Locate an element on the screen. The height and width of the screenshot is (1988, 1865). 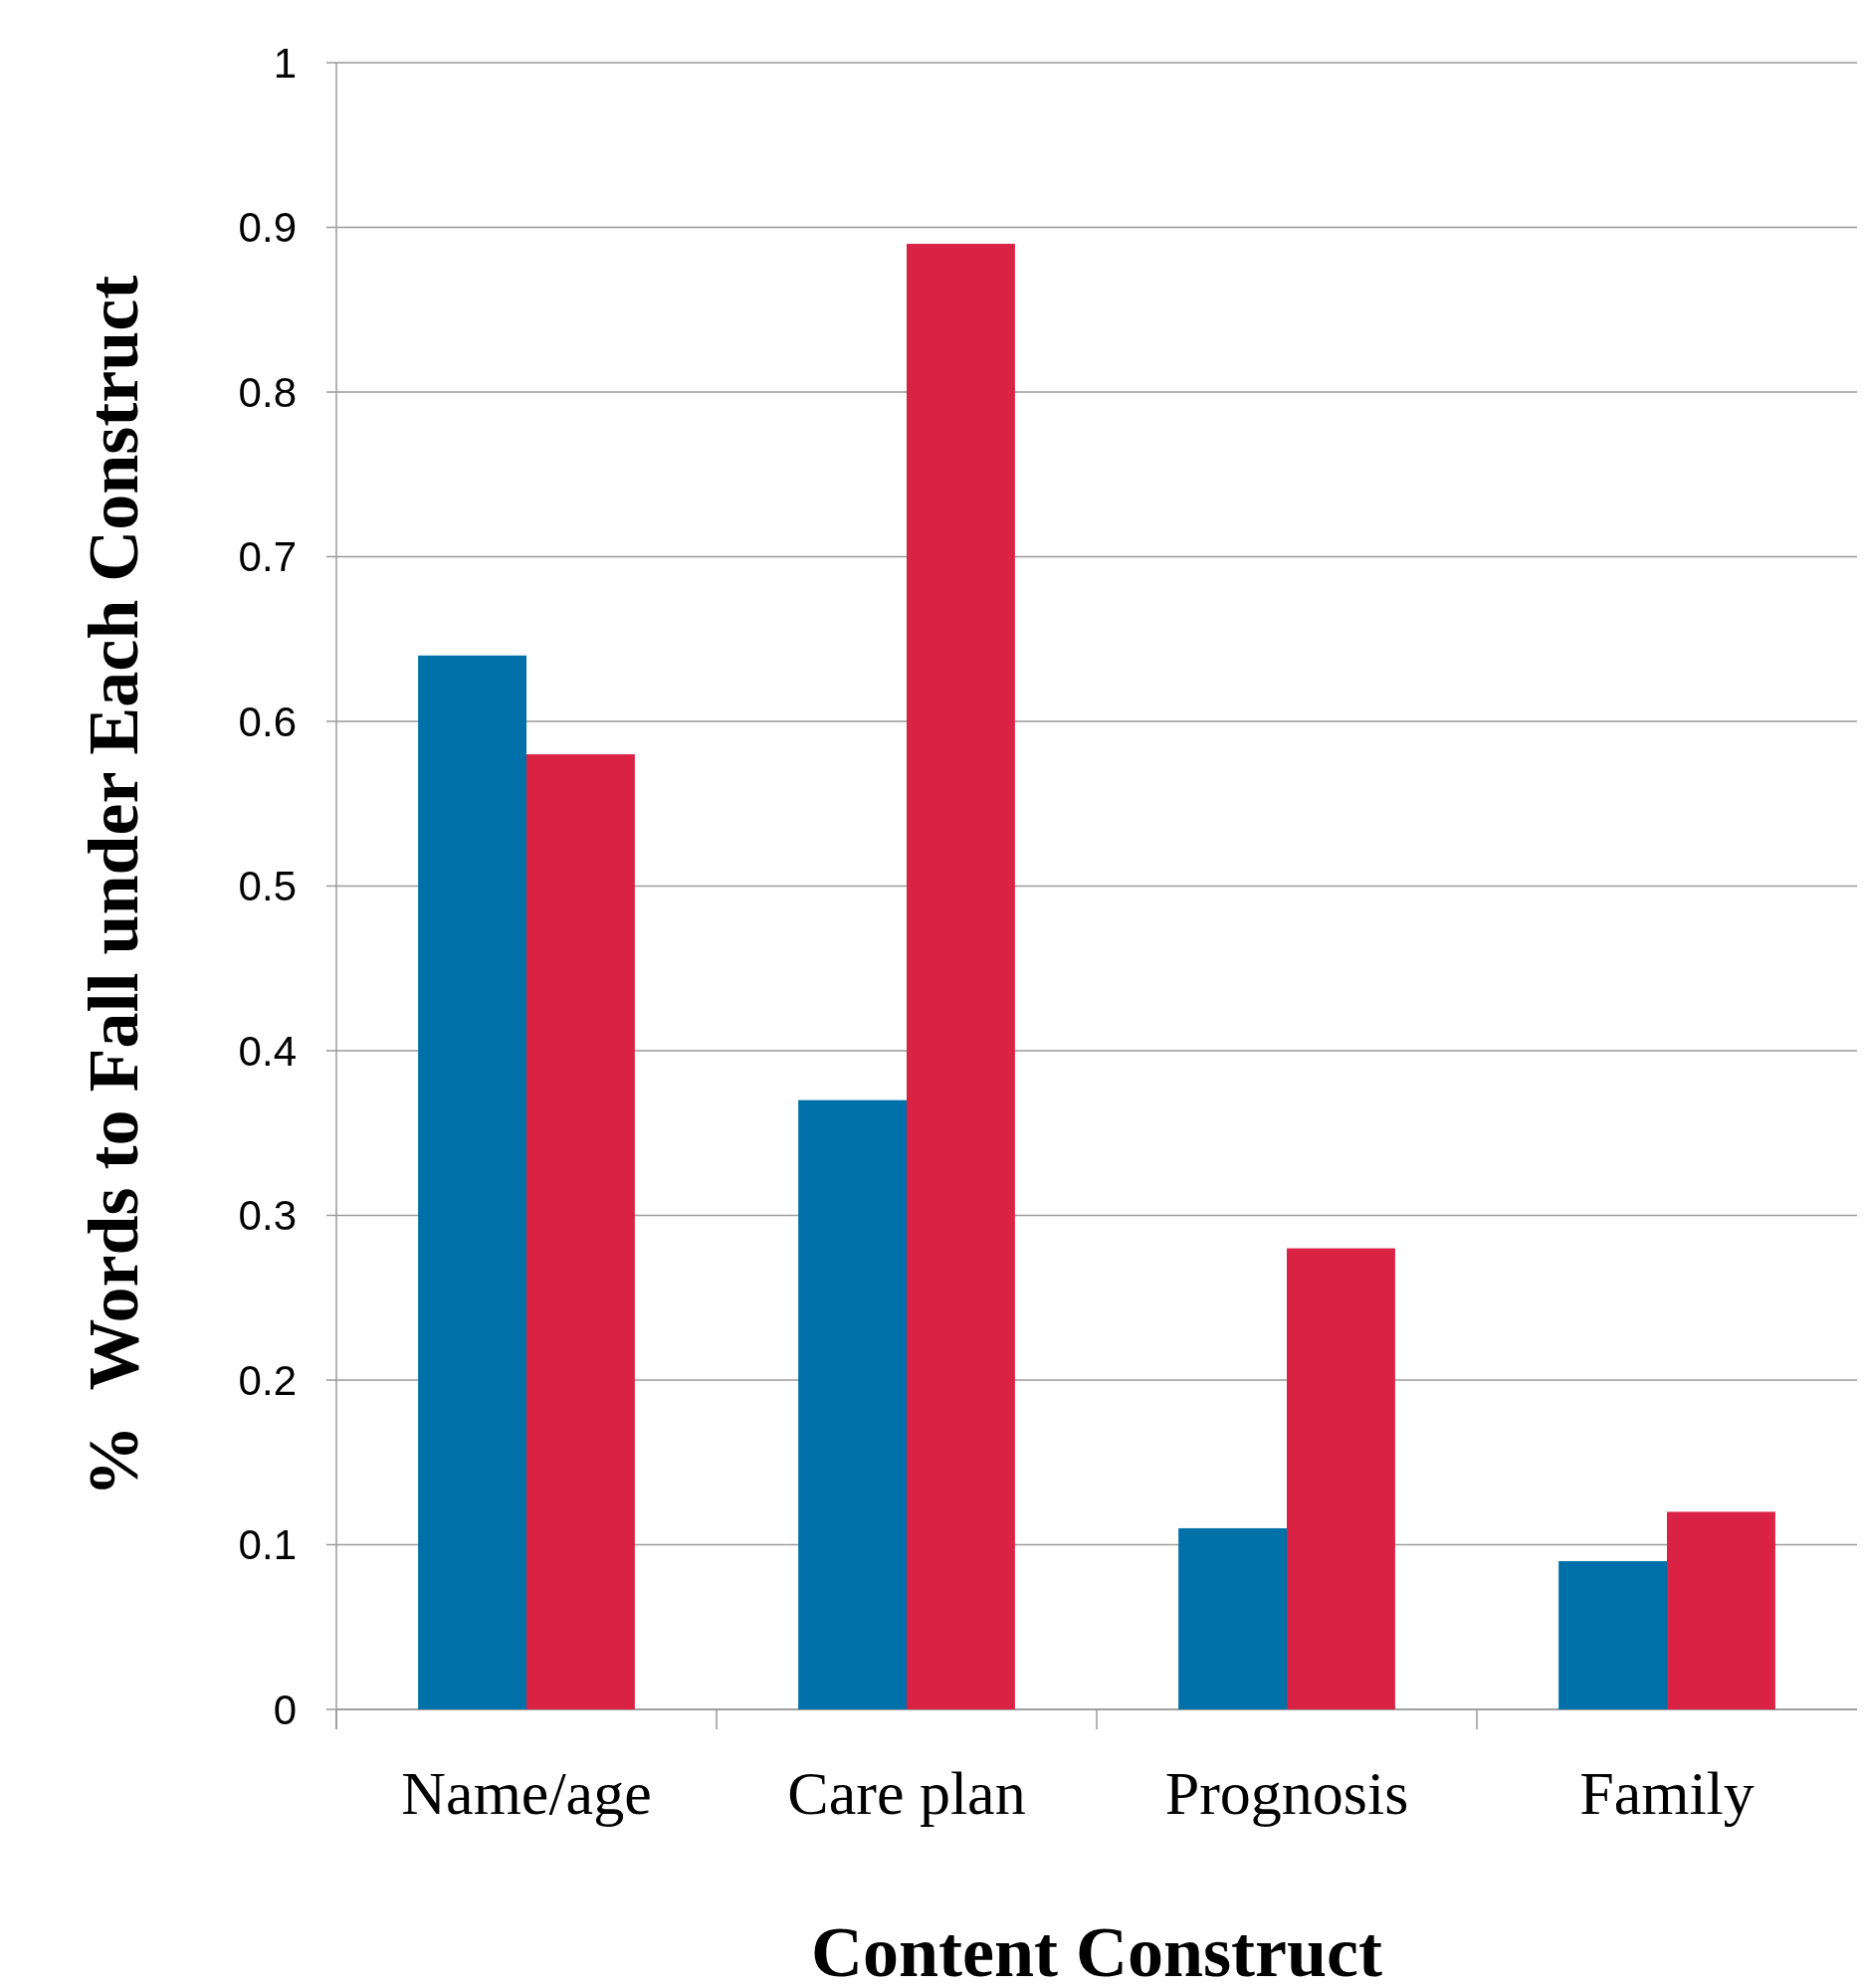
x-tick-label: Care plan is located at coordinates (906, 1793).